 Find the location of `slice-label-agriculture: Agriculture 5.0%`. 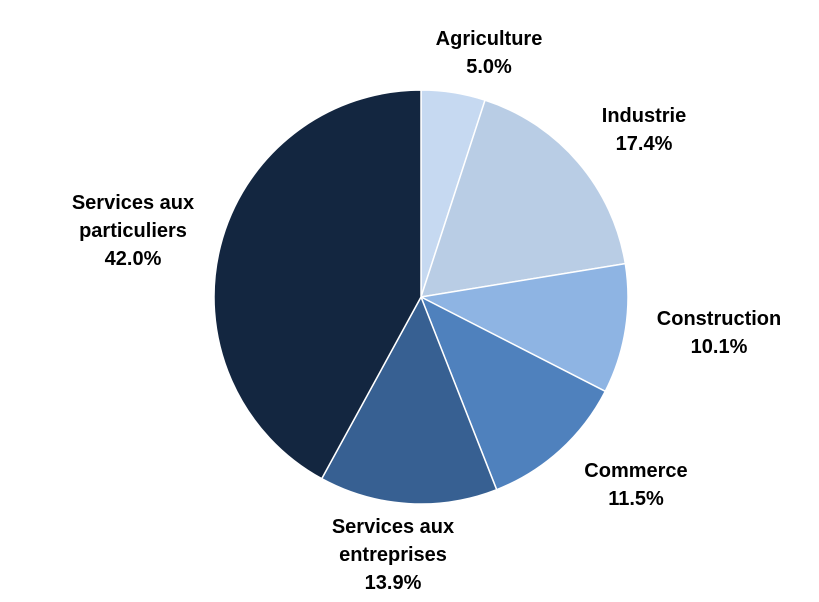

slice-label-agriculture: Agriculture 5.0% is located at coordinates (489, 53).